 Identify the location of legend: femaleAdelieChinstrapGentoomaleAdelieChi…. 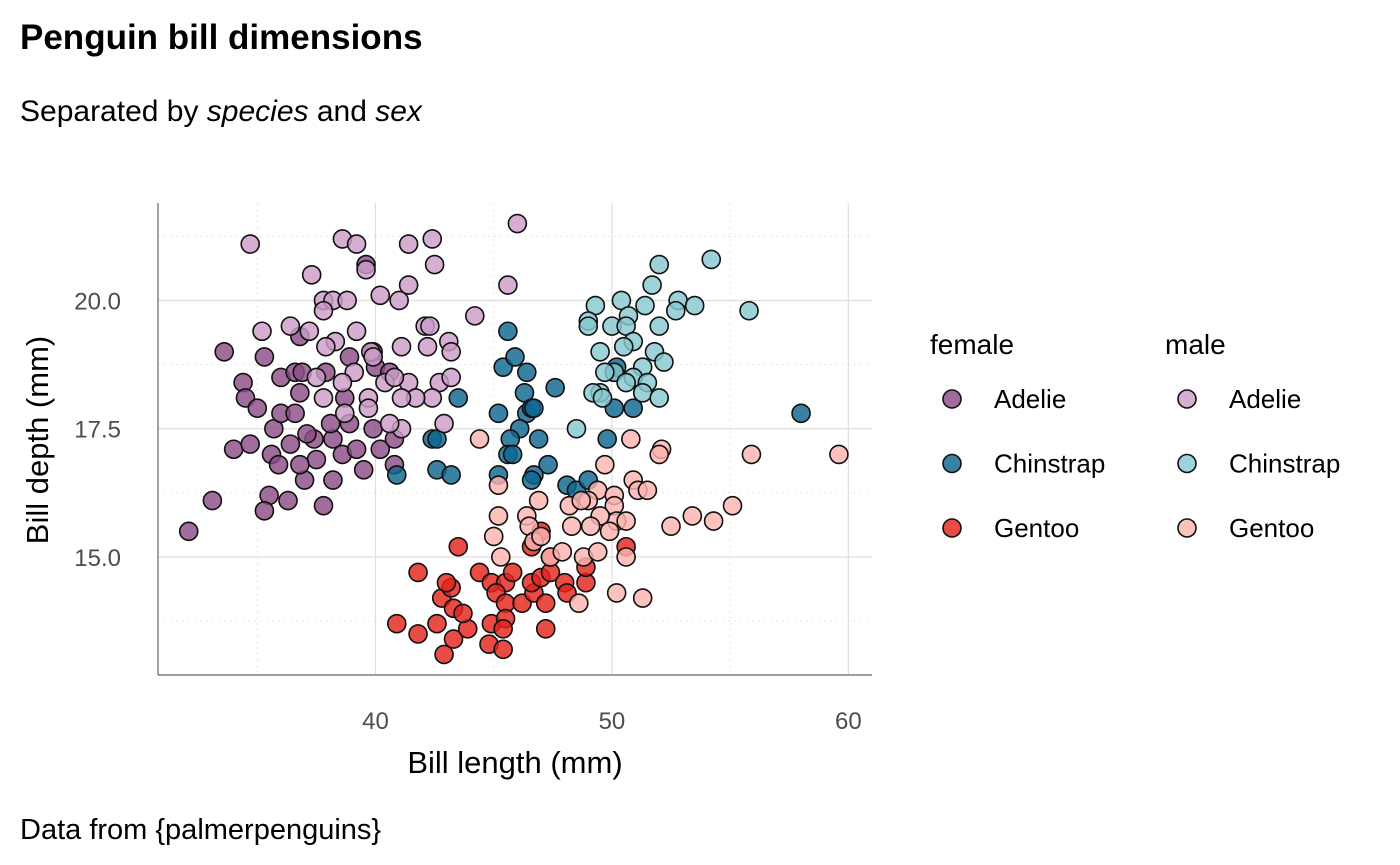
(1135, 436).